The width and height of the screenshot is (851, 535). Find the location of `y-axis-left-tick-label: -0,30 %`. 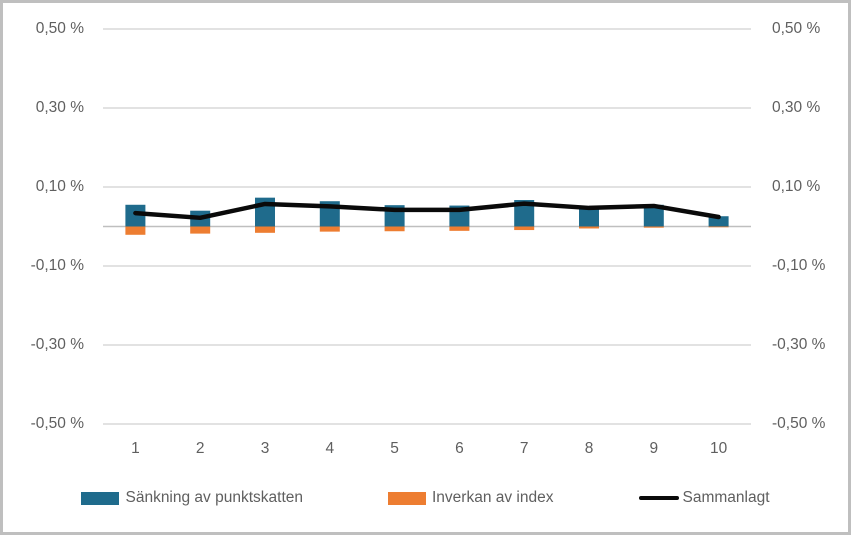

y-axis-left-tick-label: -0,30 % is located at coordinates (57, 344).